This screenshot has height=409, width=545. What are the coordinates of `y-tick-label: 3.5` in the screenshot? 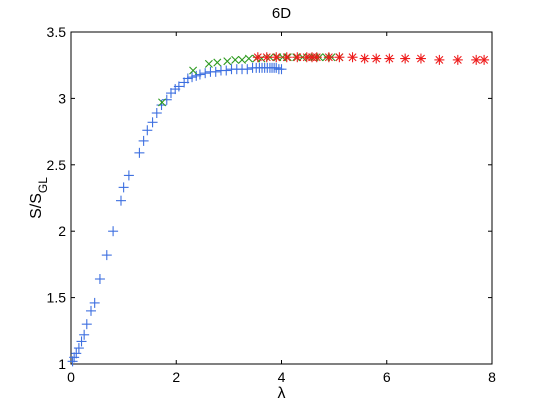 It's located at (57, 32).